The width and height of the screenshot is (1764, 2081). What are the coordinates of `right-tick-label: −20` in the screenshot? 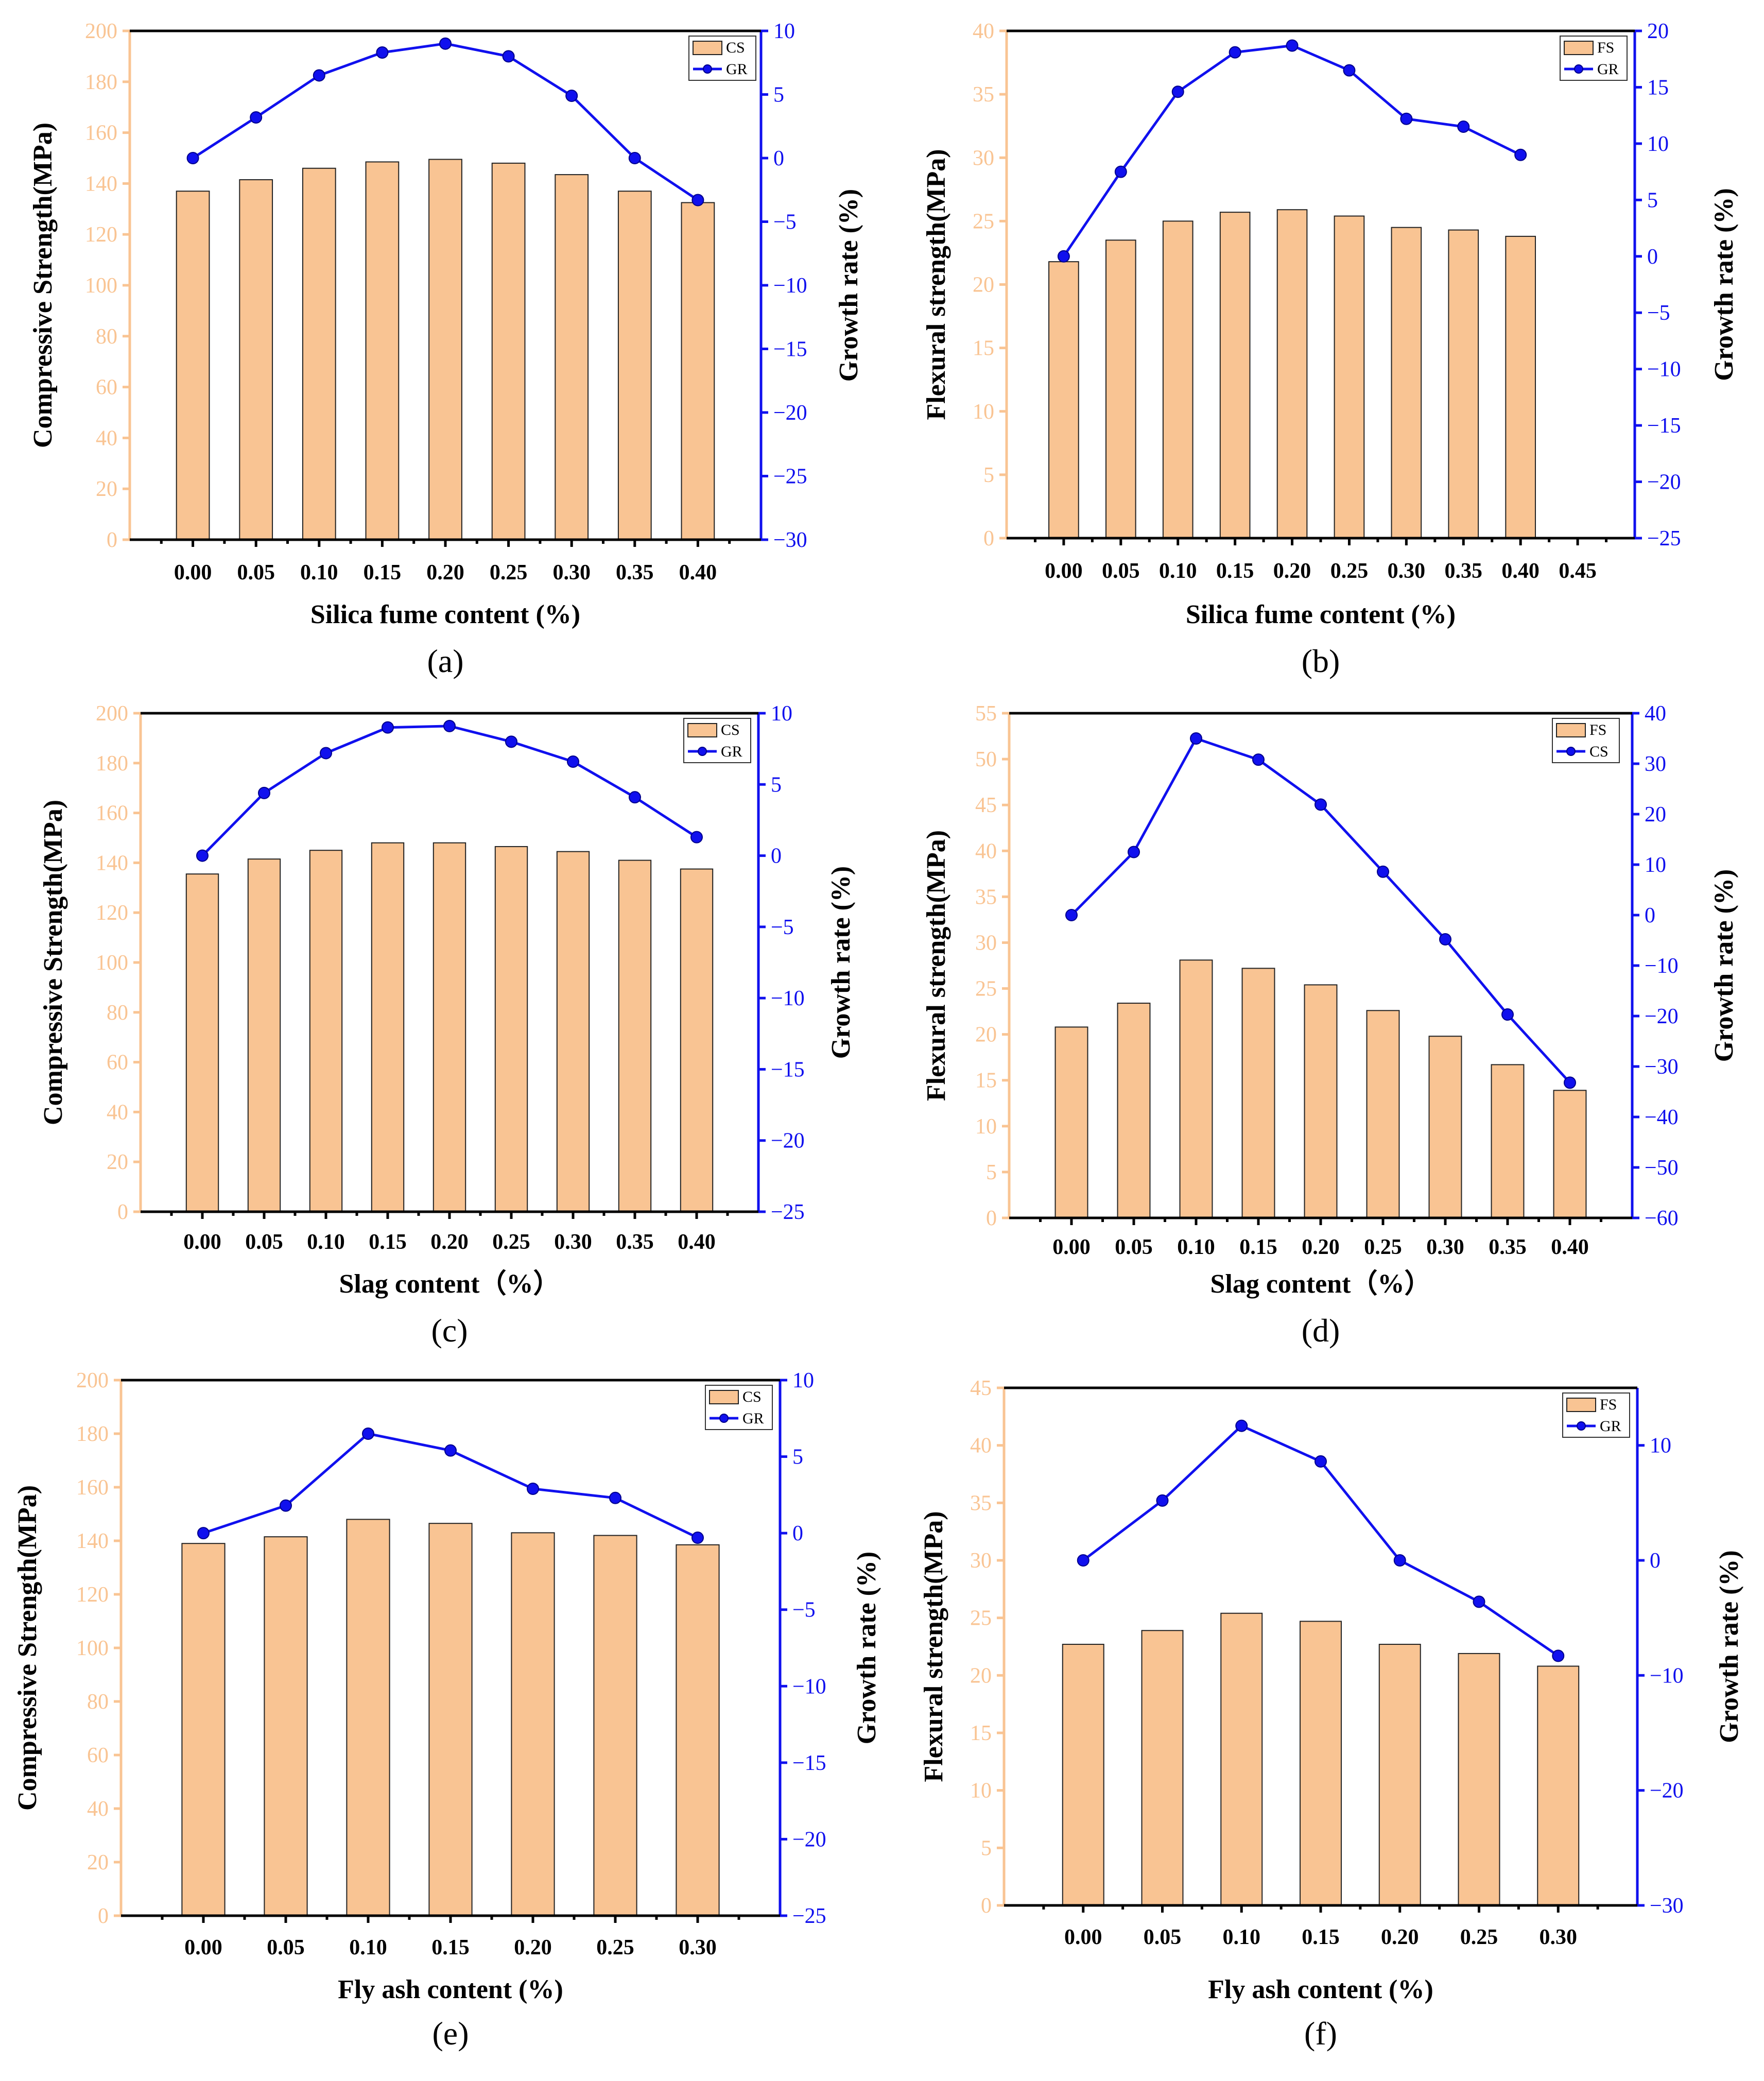 It's located at (809, 1839).